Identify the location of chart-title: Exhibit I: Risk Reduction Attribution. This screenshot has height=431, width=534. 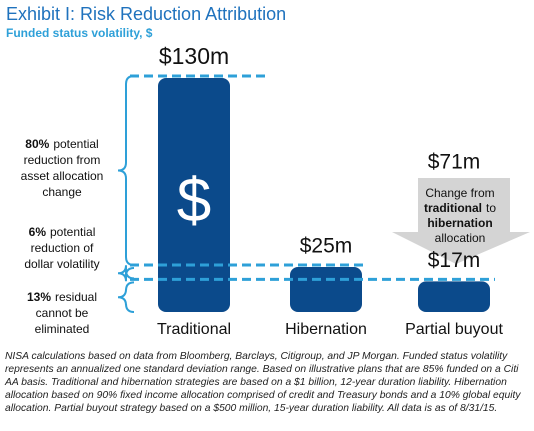
(146, 14).